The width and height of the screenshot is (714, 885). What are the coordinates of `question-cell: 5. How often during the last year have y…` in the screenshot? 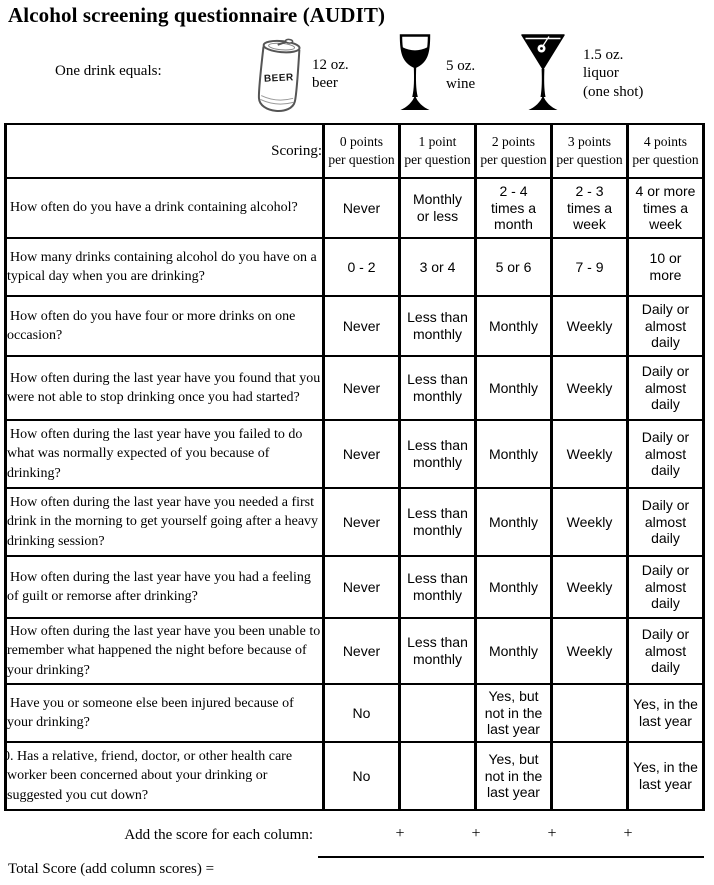 It's located at (164, 454).